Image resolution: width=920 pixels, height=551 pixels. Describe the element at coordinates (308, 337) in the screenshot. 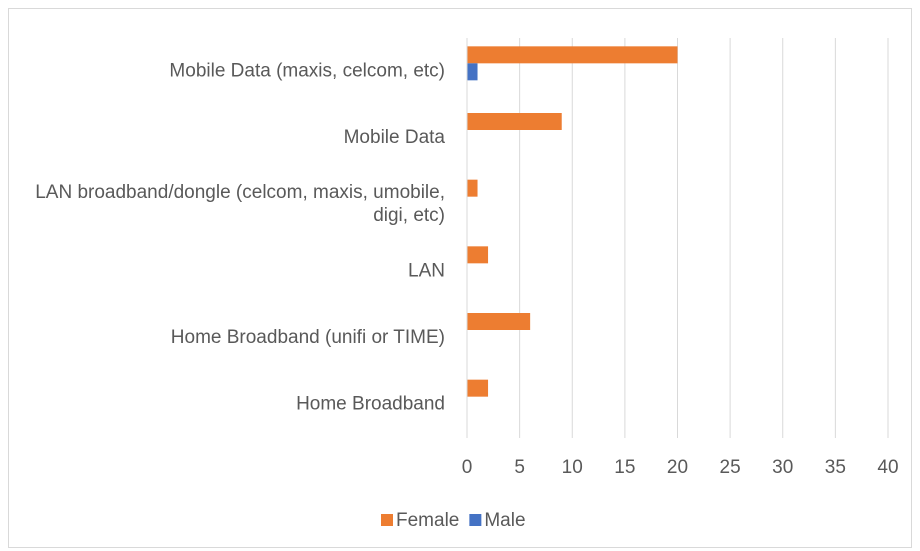

I see `y-tick-label: Home Broadband (unifi or TIME)` at that location.